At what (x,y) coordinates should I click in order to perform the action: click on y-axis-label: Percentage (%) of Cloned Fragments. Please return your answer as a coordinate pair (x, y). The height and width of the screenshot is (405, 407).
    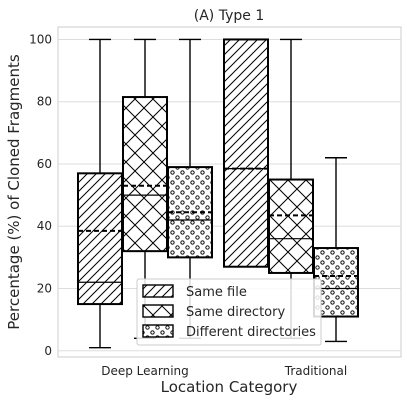
    Looking at the image, I should click on (14, 192).